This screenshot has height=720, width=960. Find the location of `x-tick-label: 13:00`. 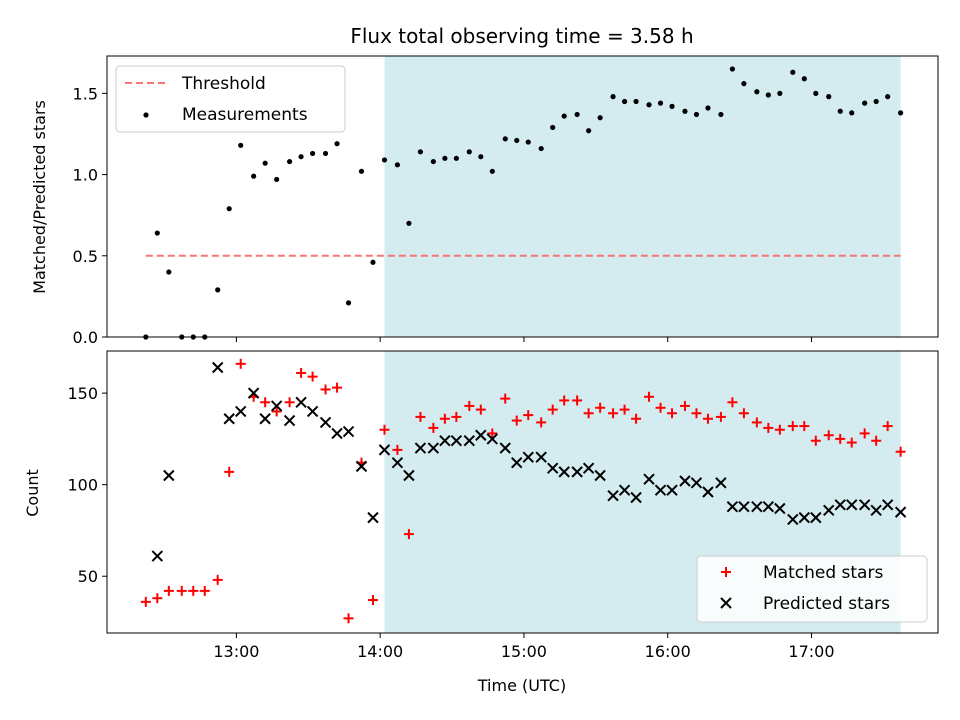

x-tick-label: 13:00 is located at coordinates (236, 651).